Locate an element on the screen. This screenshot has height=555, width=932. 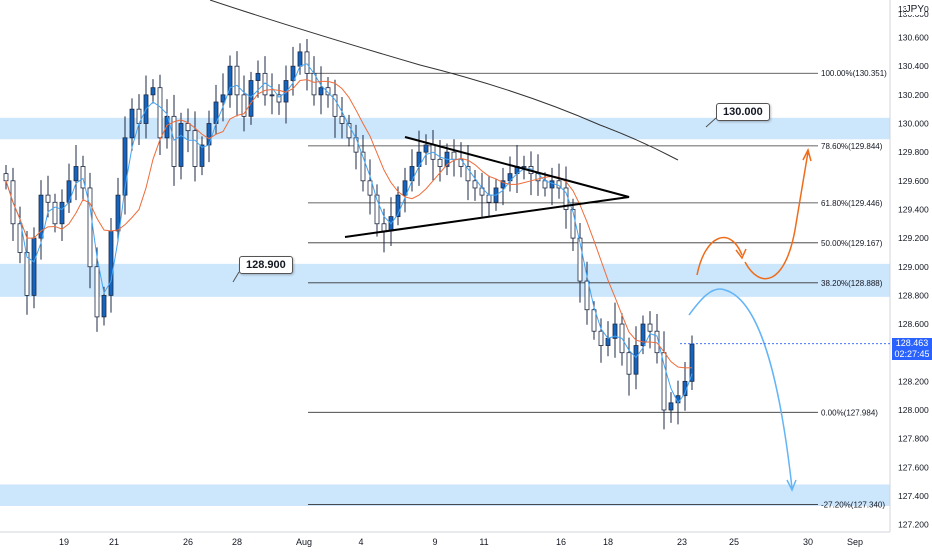
callout-128900: 128.900 is located at coordinates (266, 265).